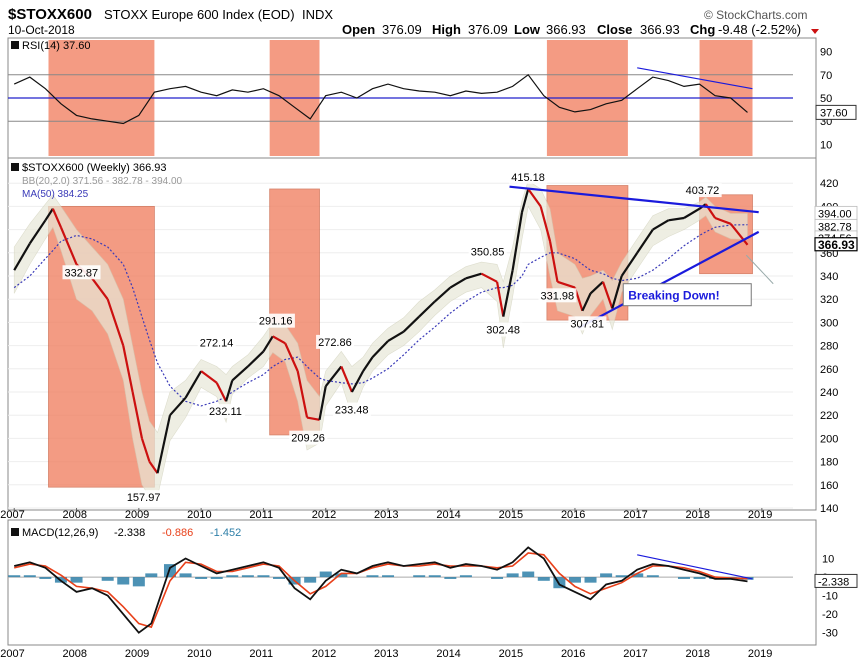 This screenshot has height=662, width=867. What do you see at coordinates (829, 509) in the screenshot?
I see `price-tick-label: 140` at bounding box center [829, 509].